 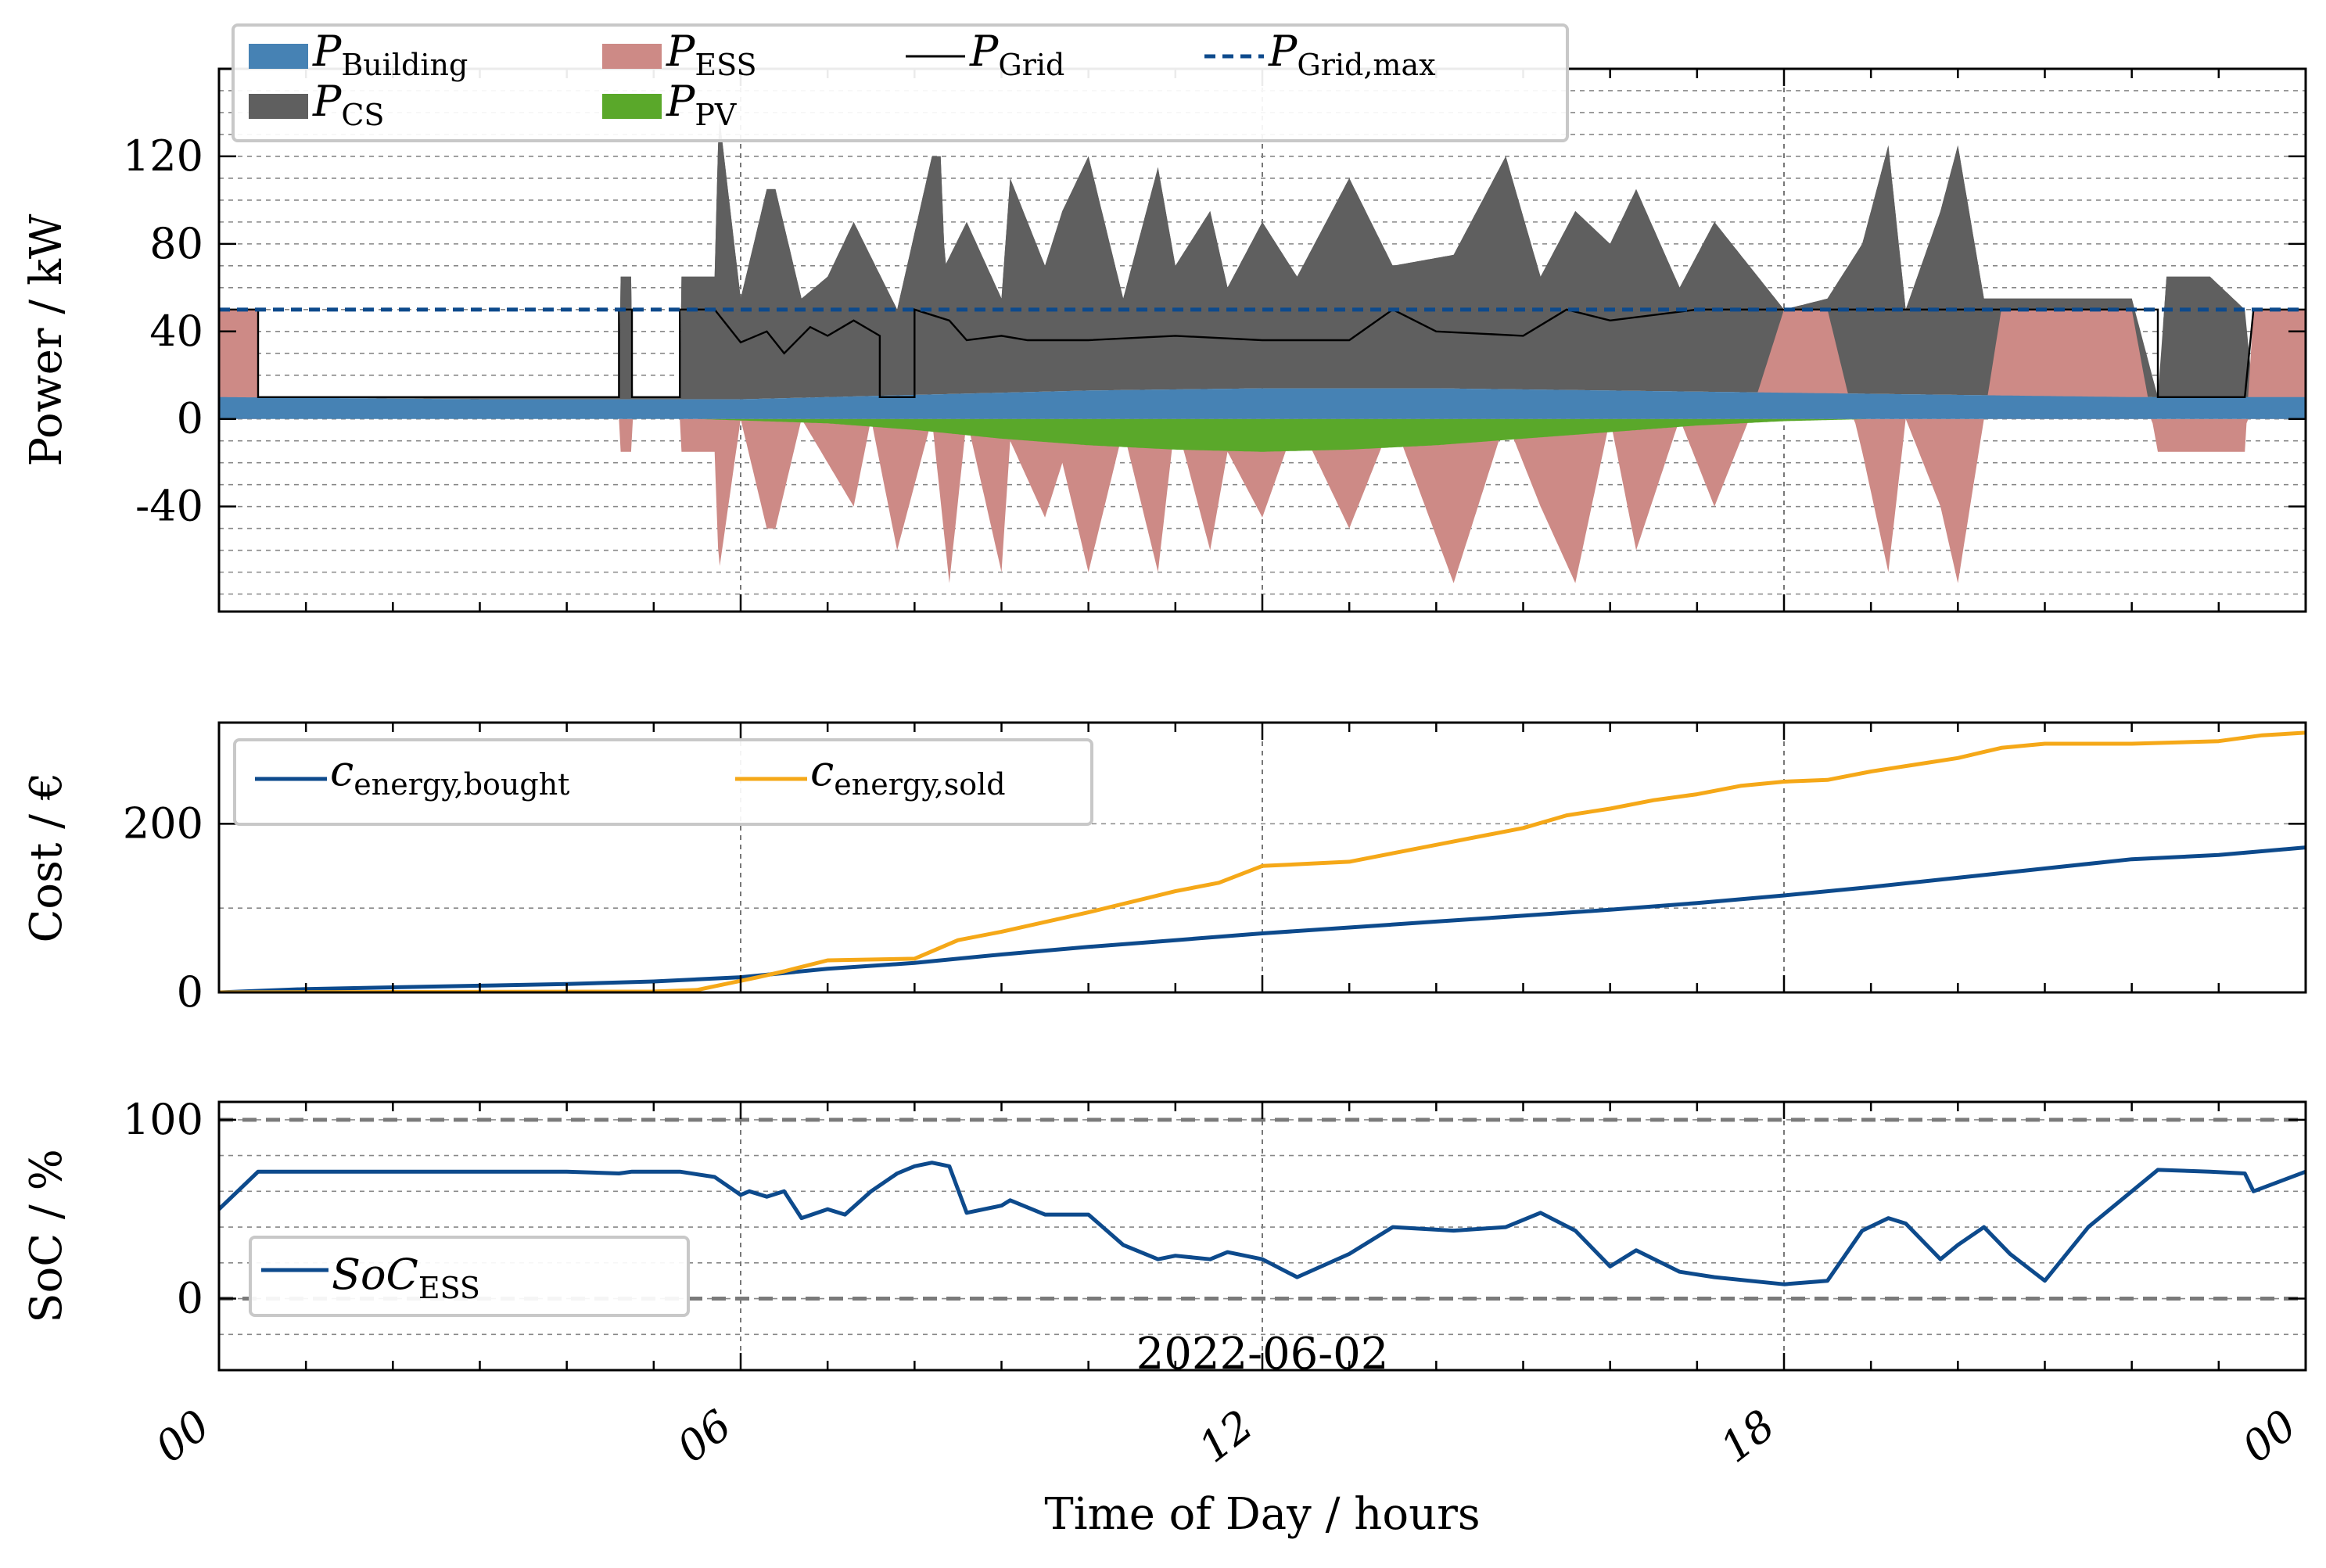 What do you see at coordinates (1747, 1437) in the screenshot?
I see `x-tick-label: 18` at bounding box center [1747, 1437].